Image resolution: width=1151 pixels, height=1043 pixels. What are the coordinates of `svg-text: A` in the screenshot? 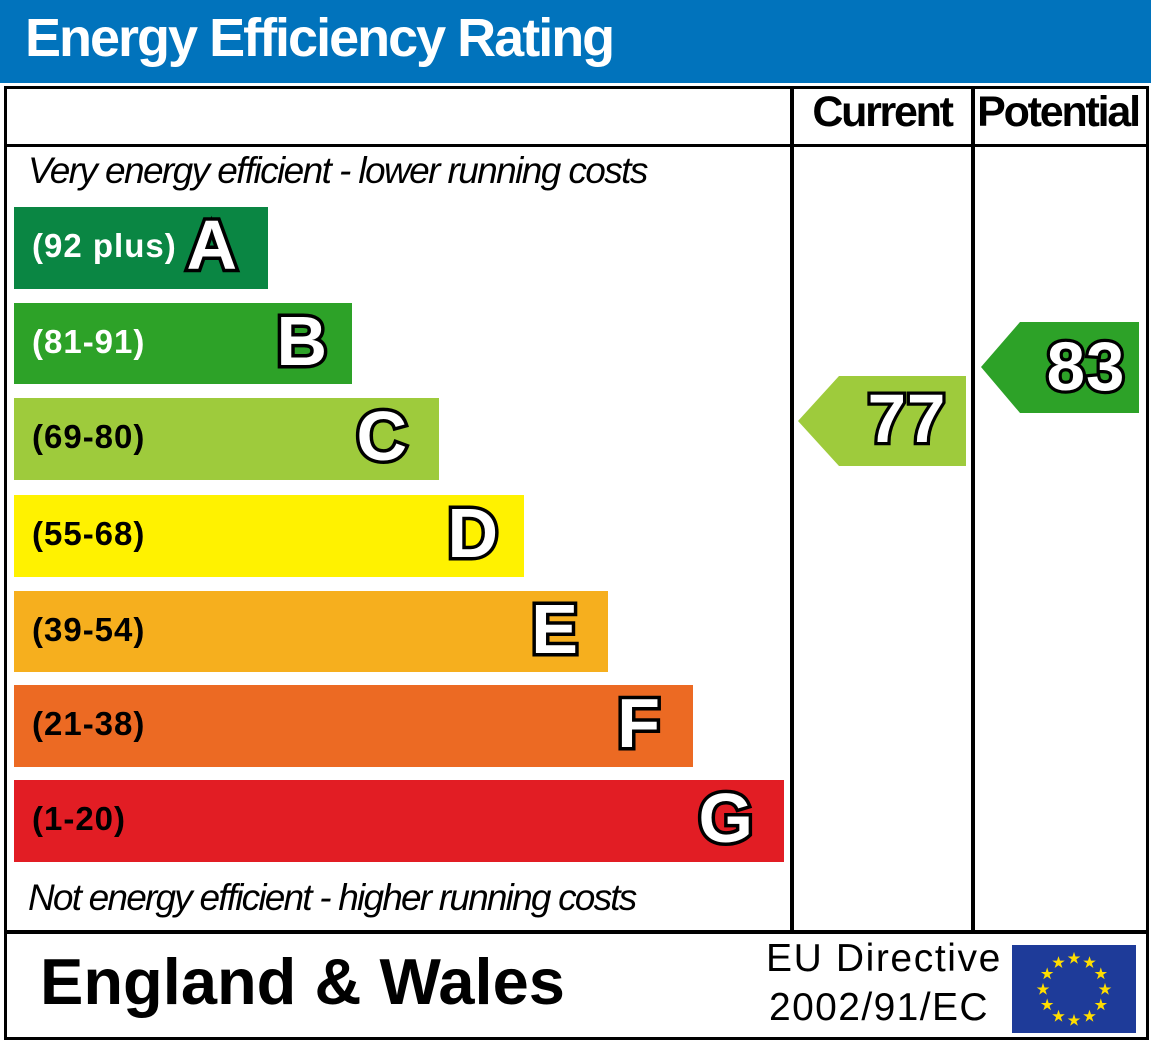 It's located at (211, 245).